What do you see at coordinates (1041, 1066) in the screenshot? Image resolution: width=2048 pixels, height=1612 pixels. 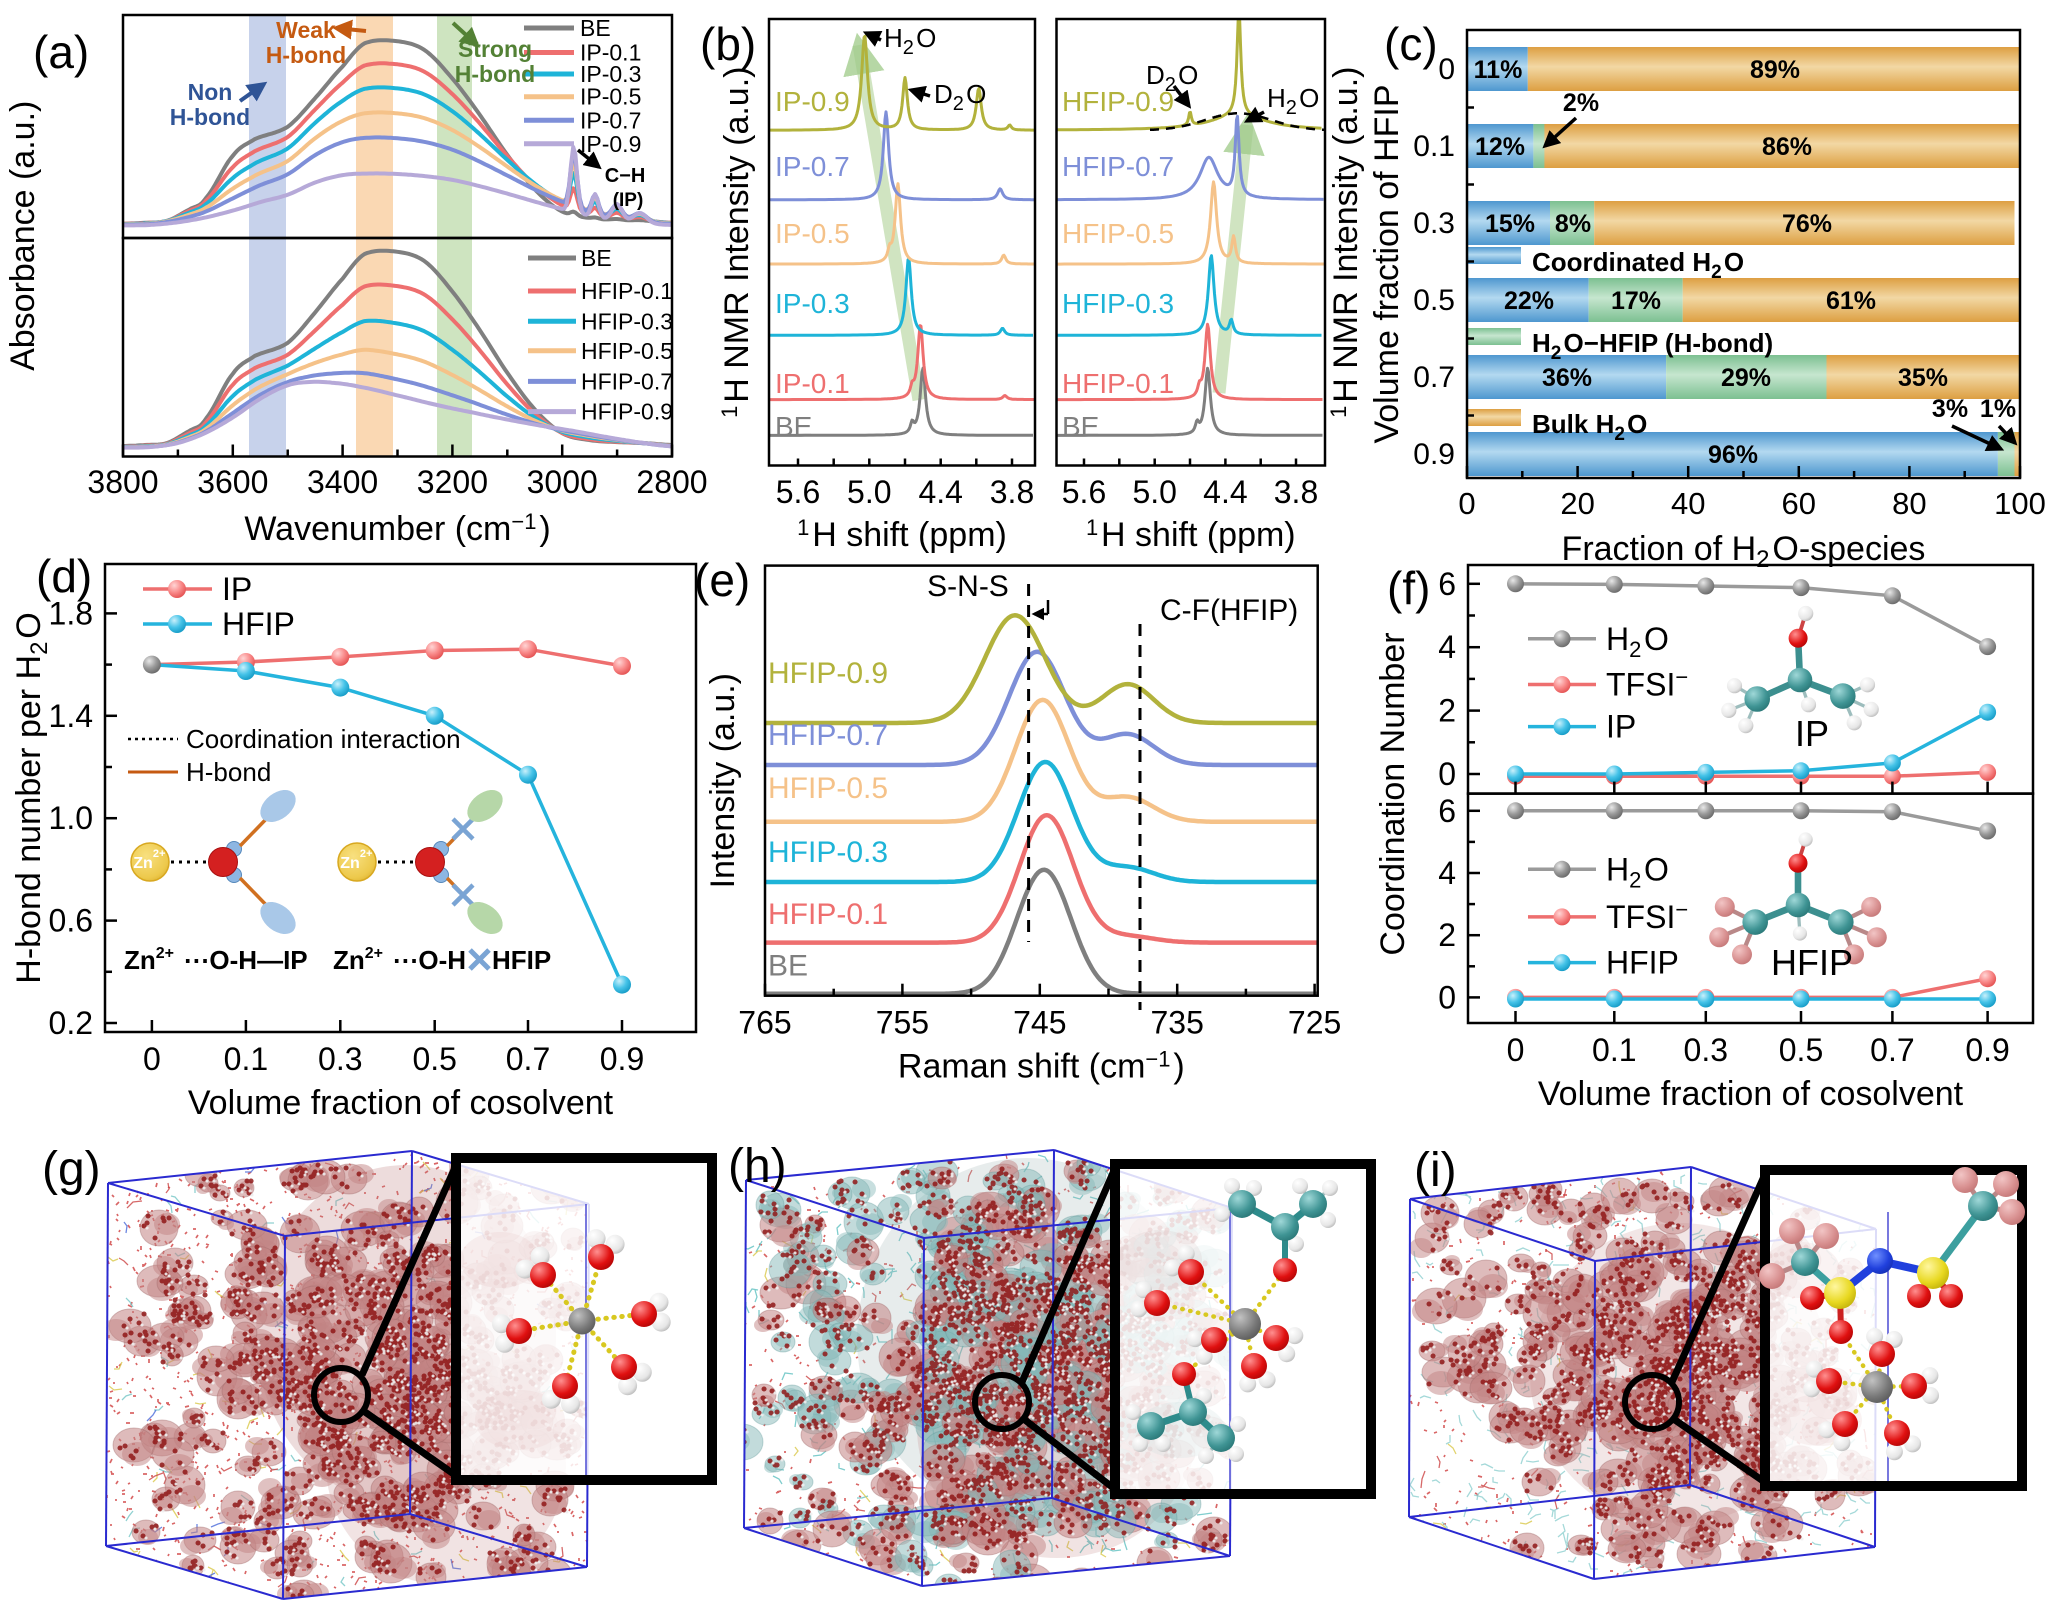 I see `svg-text: Raman shift (cm−1 )` at bounding box center [1041, 1066].